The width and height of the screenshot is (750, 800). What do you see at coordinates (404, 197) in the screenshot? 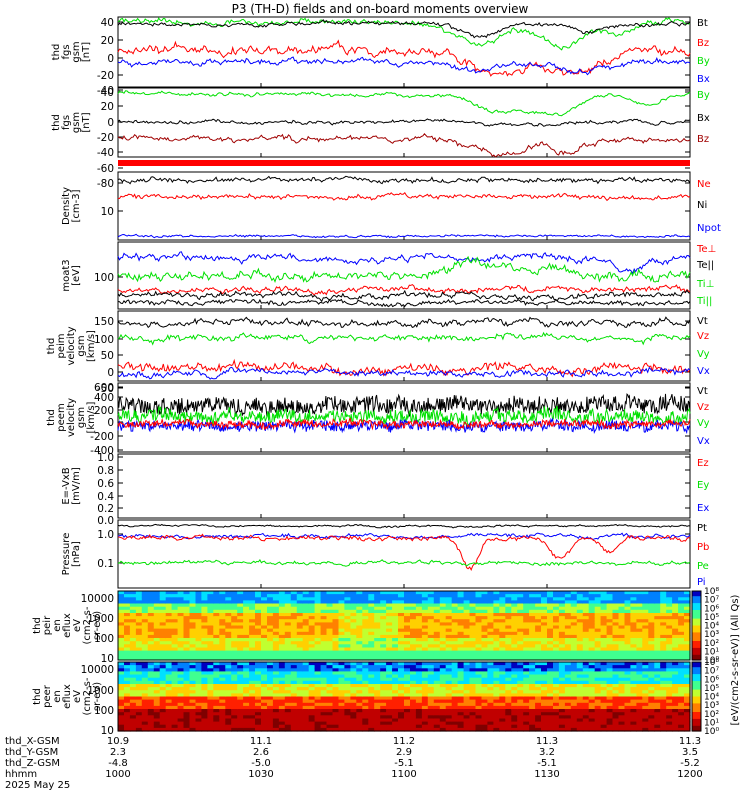
I see `trace-Ne` at bounding box center [404, 197].